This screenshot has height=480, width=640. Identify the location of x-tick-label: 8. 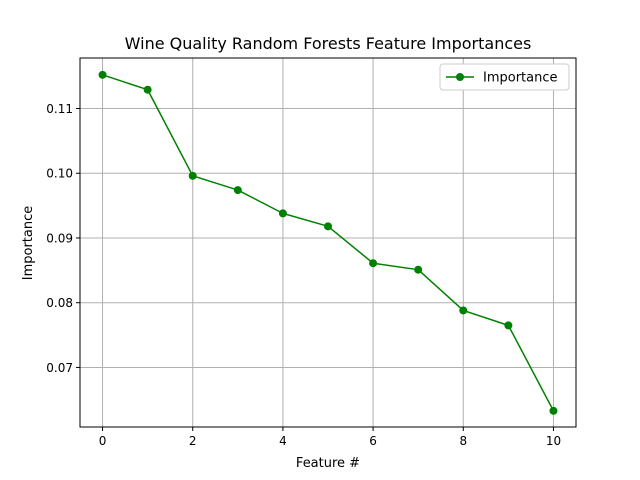
(463, 441).